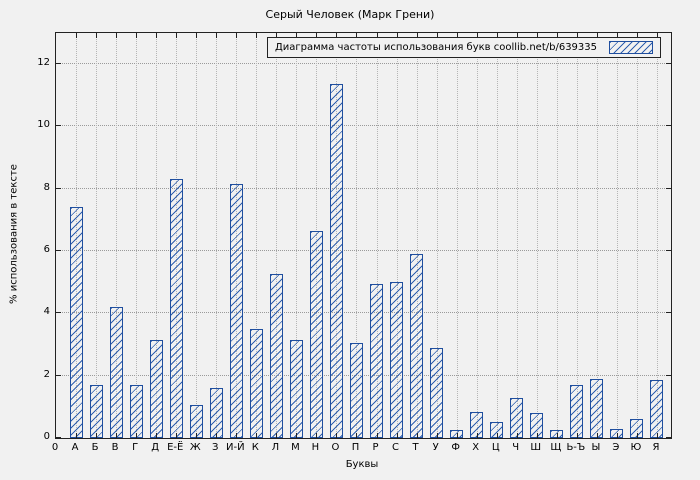  What do you see at coordinates (435, 447) in the screenshot?
I see `x-tick-label: У` at bounding box center [435, 447].